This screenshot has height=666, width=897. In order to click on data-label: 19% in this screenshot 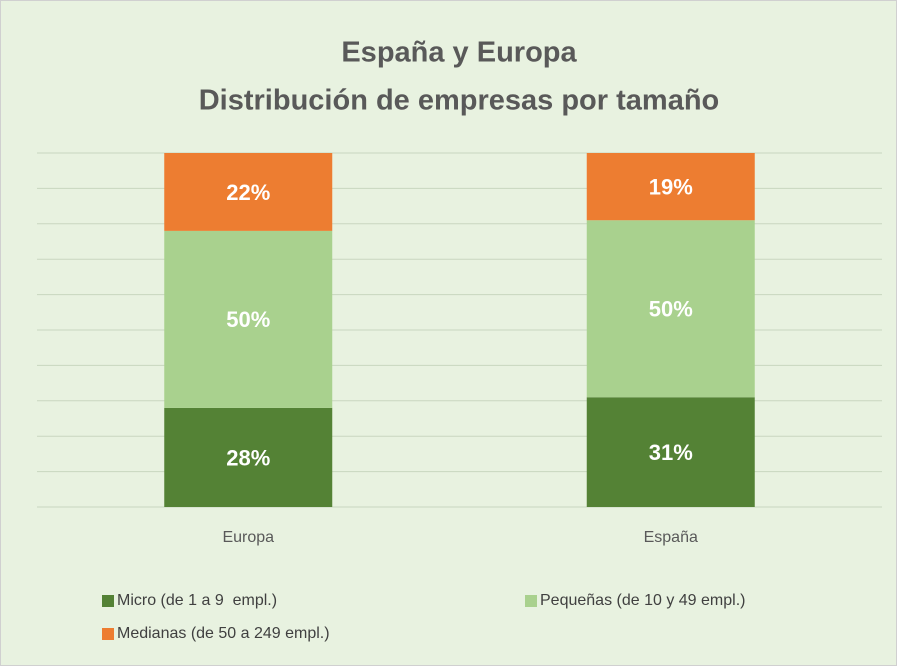, I will do `click(671, 186)`.